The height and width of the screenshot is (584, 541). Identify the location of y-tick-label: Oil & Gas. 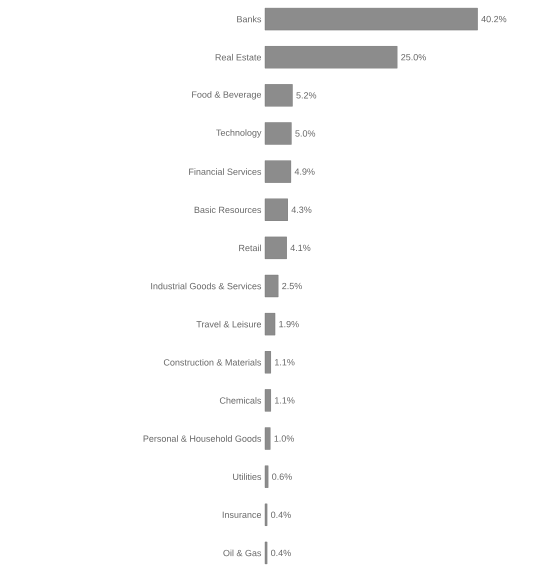
(242, 553).